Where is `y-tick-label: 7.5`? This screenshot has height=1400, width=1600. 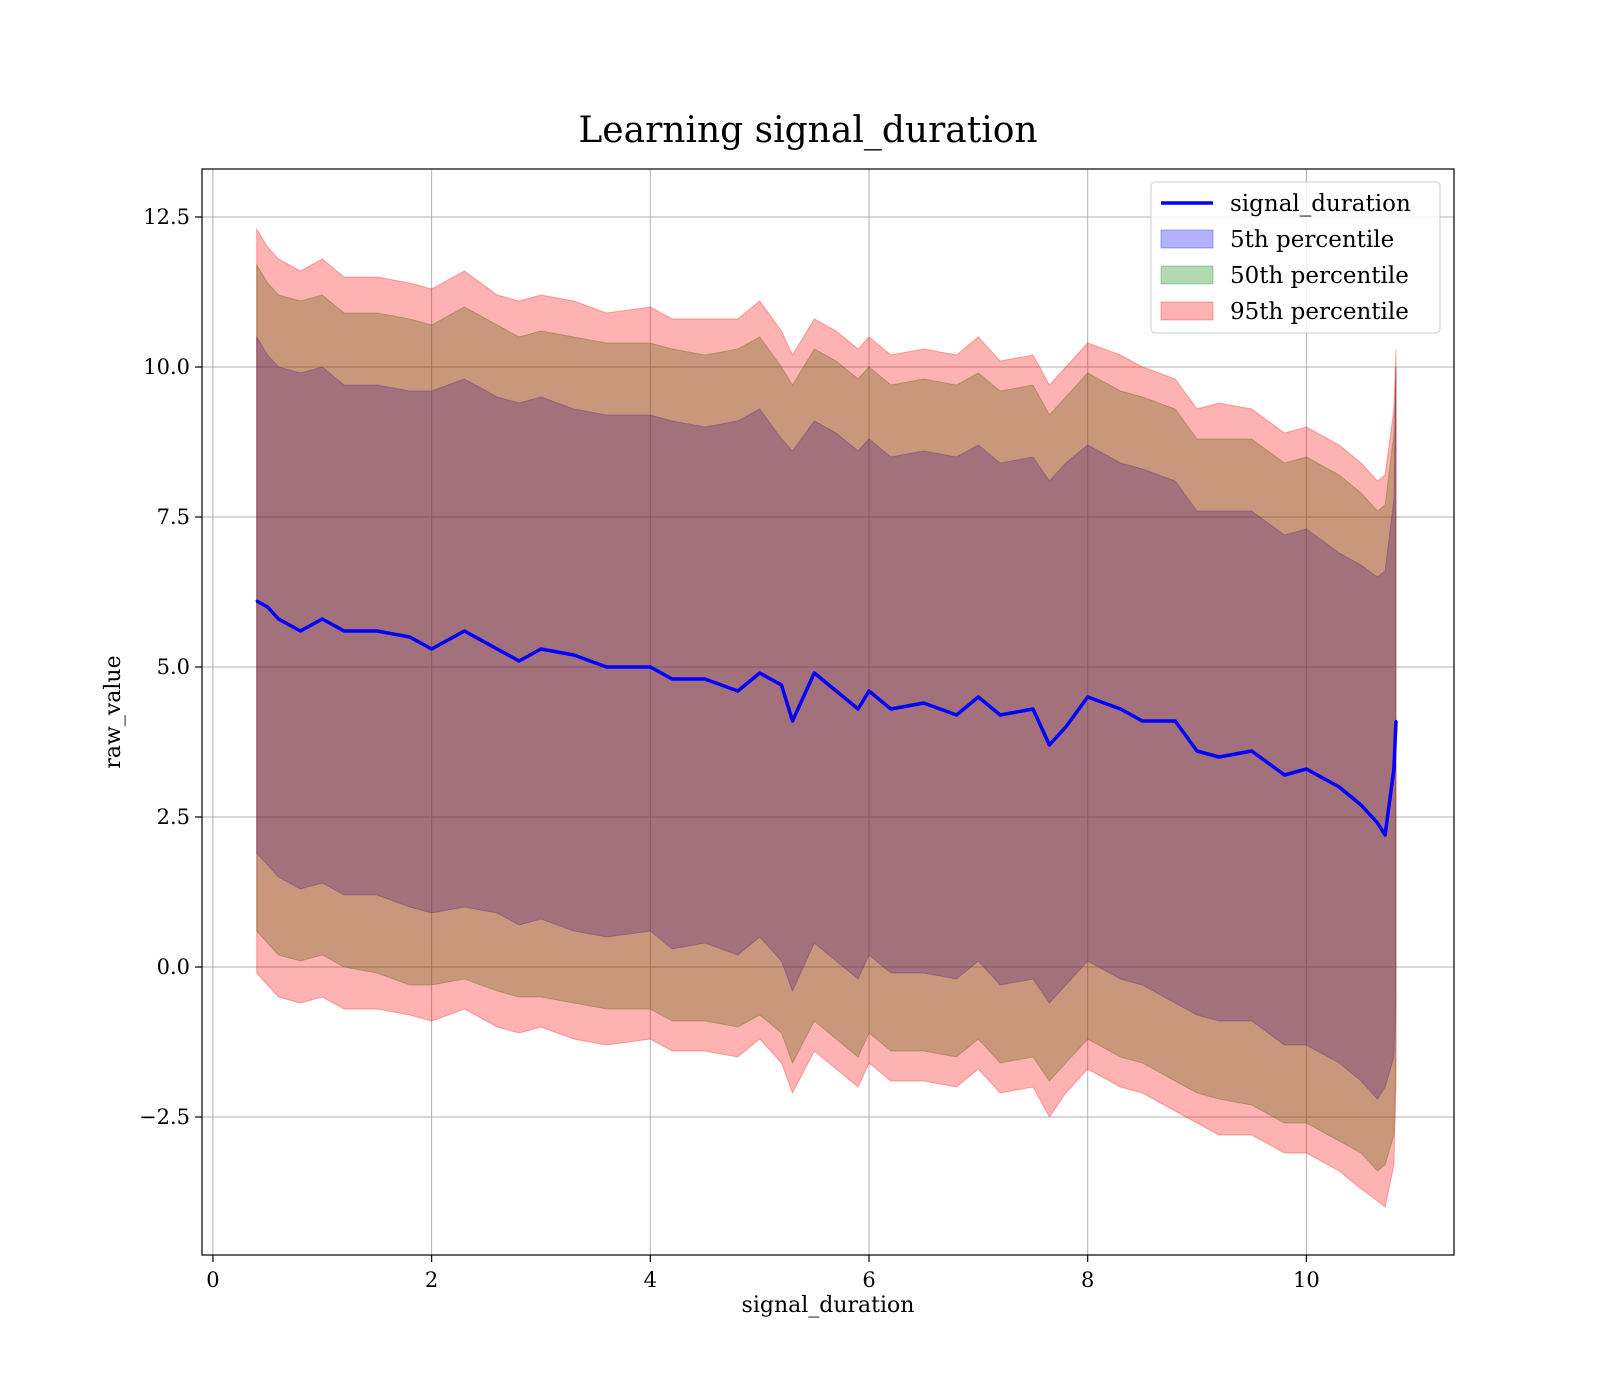 y-tick-label: 7.5 is located at coordinates (173, 517).